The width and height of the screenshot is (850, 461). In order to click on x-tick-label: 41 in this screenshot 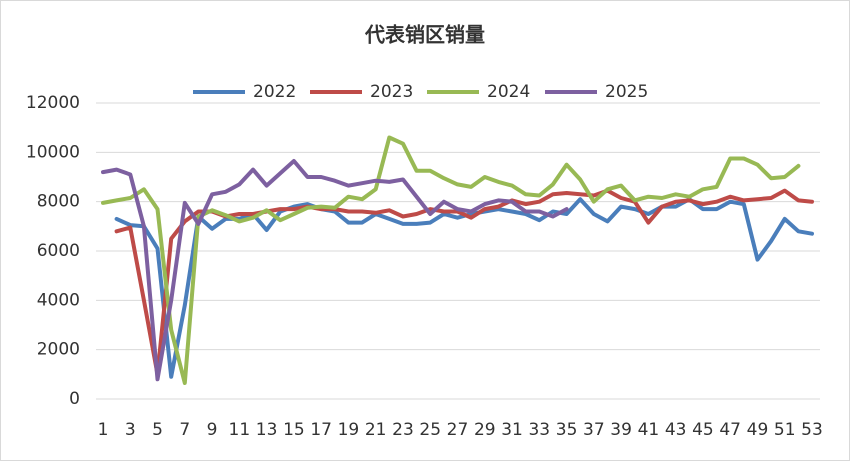, I will do `click(649, 430)`.